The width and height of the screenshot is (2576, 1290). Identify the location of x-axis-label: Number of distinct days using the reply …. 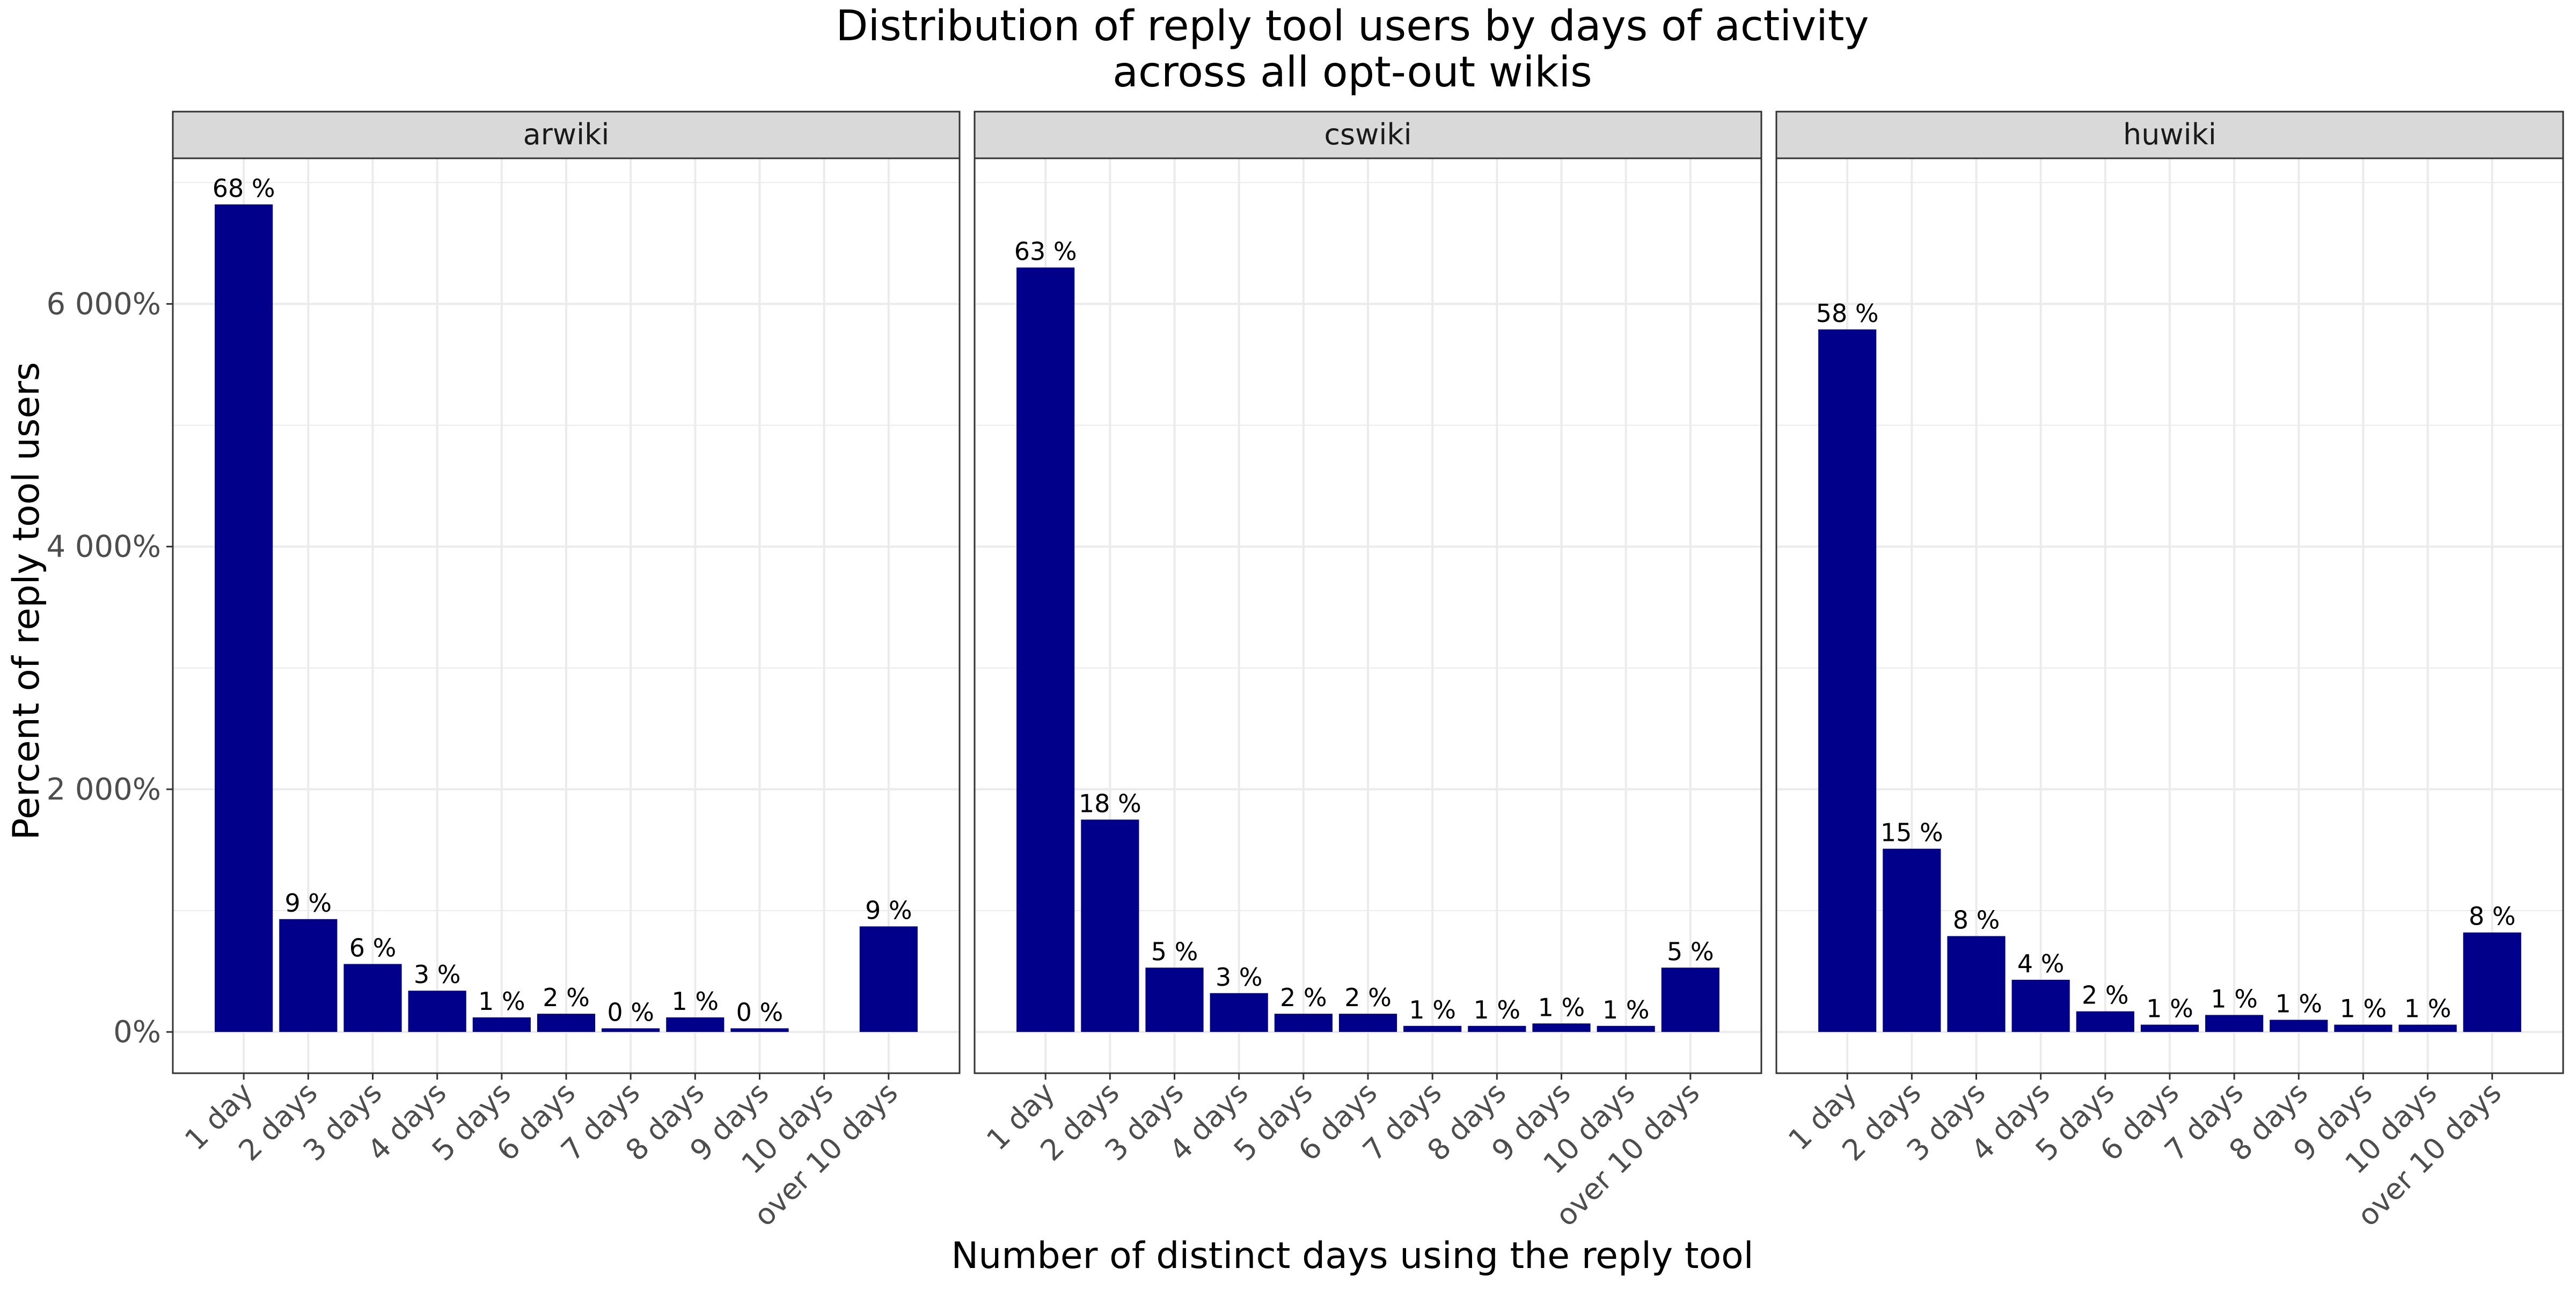
(1352, 1256).